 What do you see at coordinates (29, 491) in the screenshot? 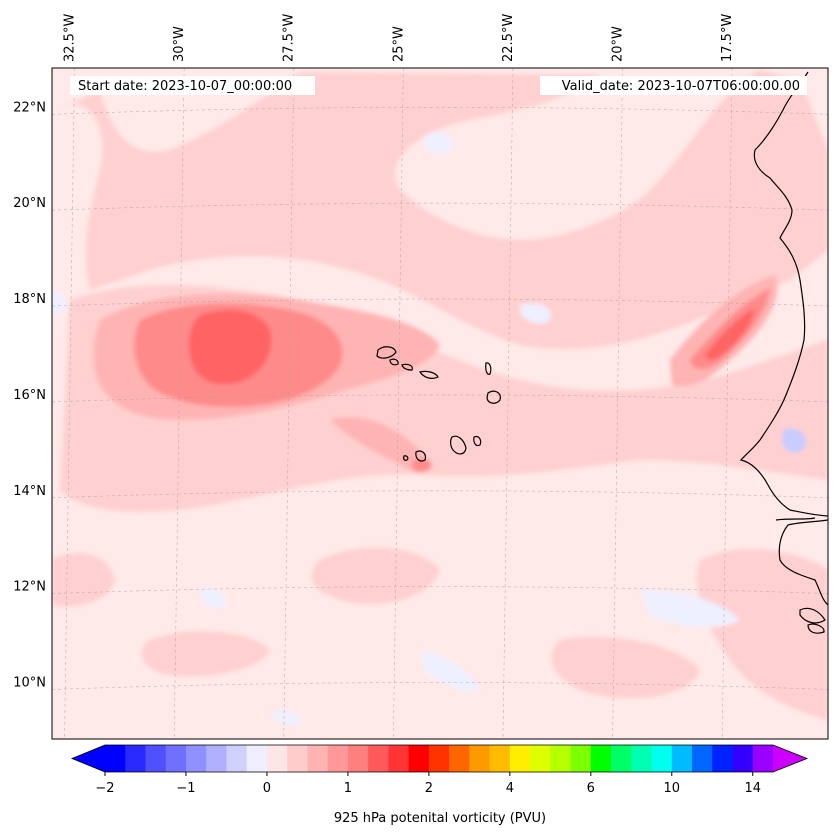
I see `latitude-tick-label: 14°N` at bounding box center [29, 491].